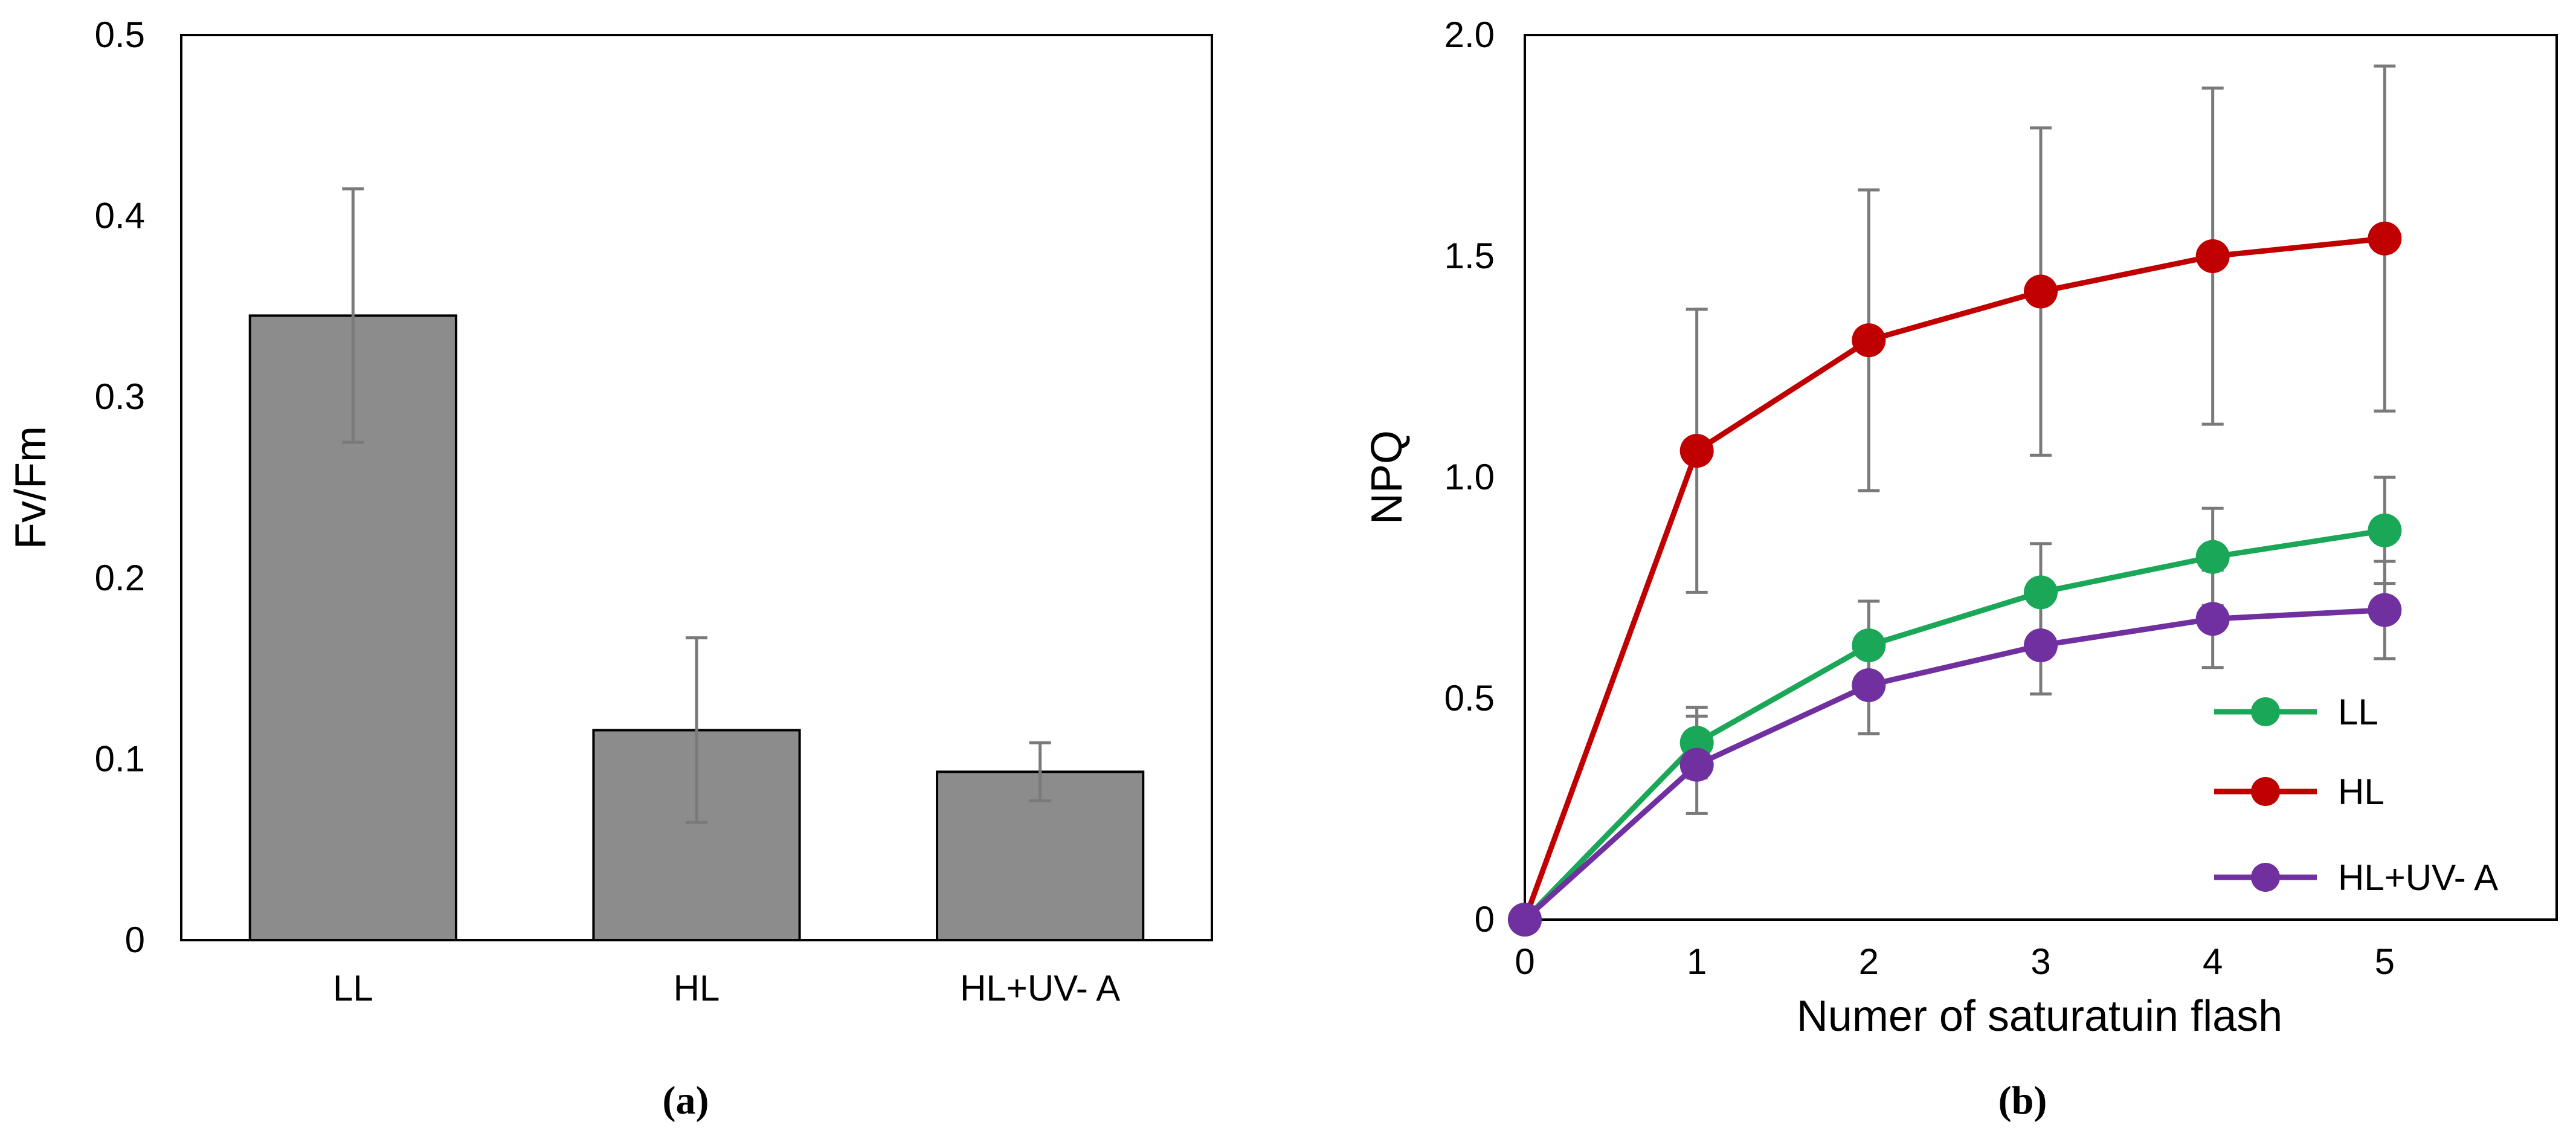  Describe the element at coordinates (2385, 961) in the screenshot. I see `line-chart-x-tick-label: 5` at that location.